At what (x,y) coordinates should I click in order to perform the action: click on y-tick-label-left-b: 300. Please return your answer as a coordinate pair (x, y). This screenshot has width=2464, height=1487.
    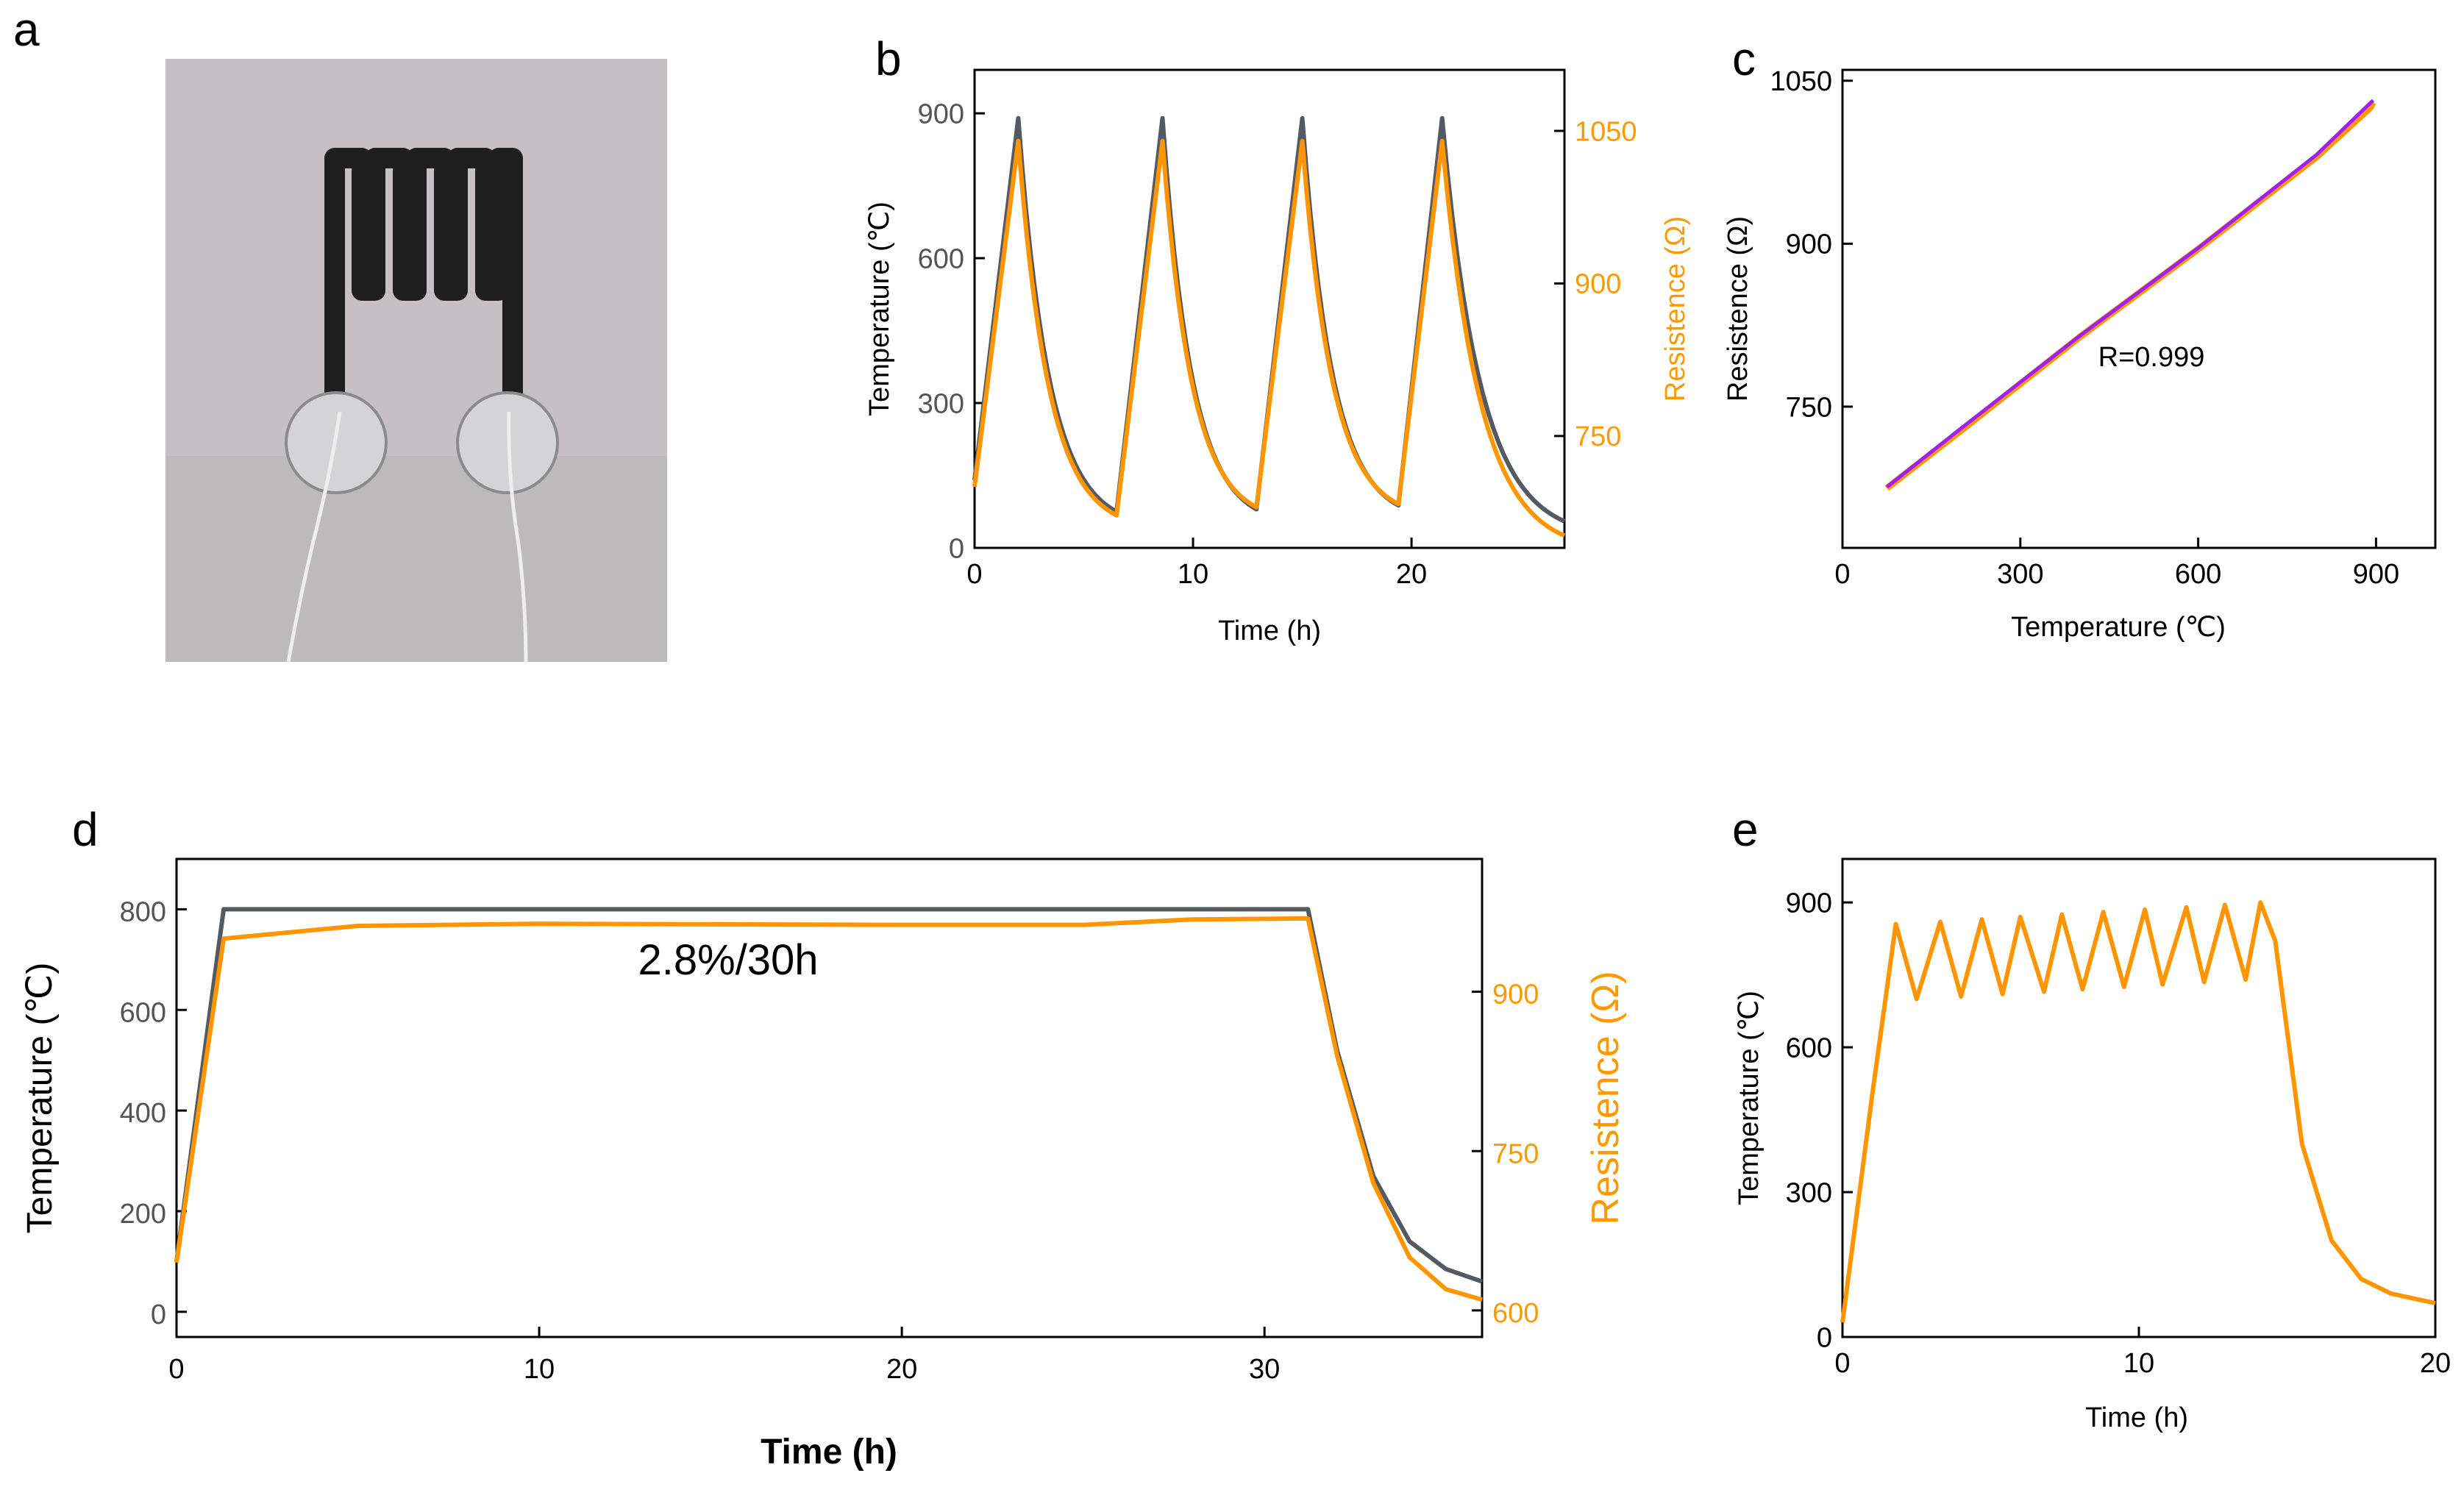
    Looking at the image, I should click on (941, 403).